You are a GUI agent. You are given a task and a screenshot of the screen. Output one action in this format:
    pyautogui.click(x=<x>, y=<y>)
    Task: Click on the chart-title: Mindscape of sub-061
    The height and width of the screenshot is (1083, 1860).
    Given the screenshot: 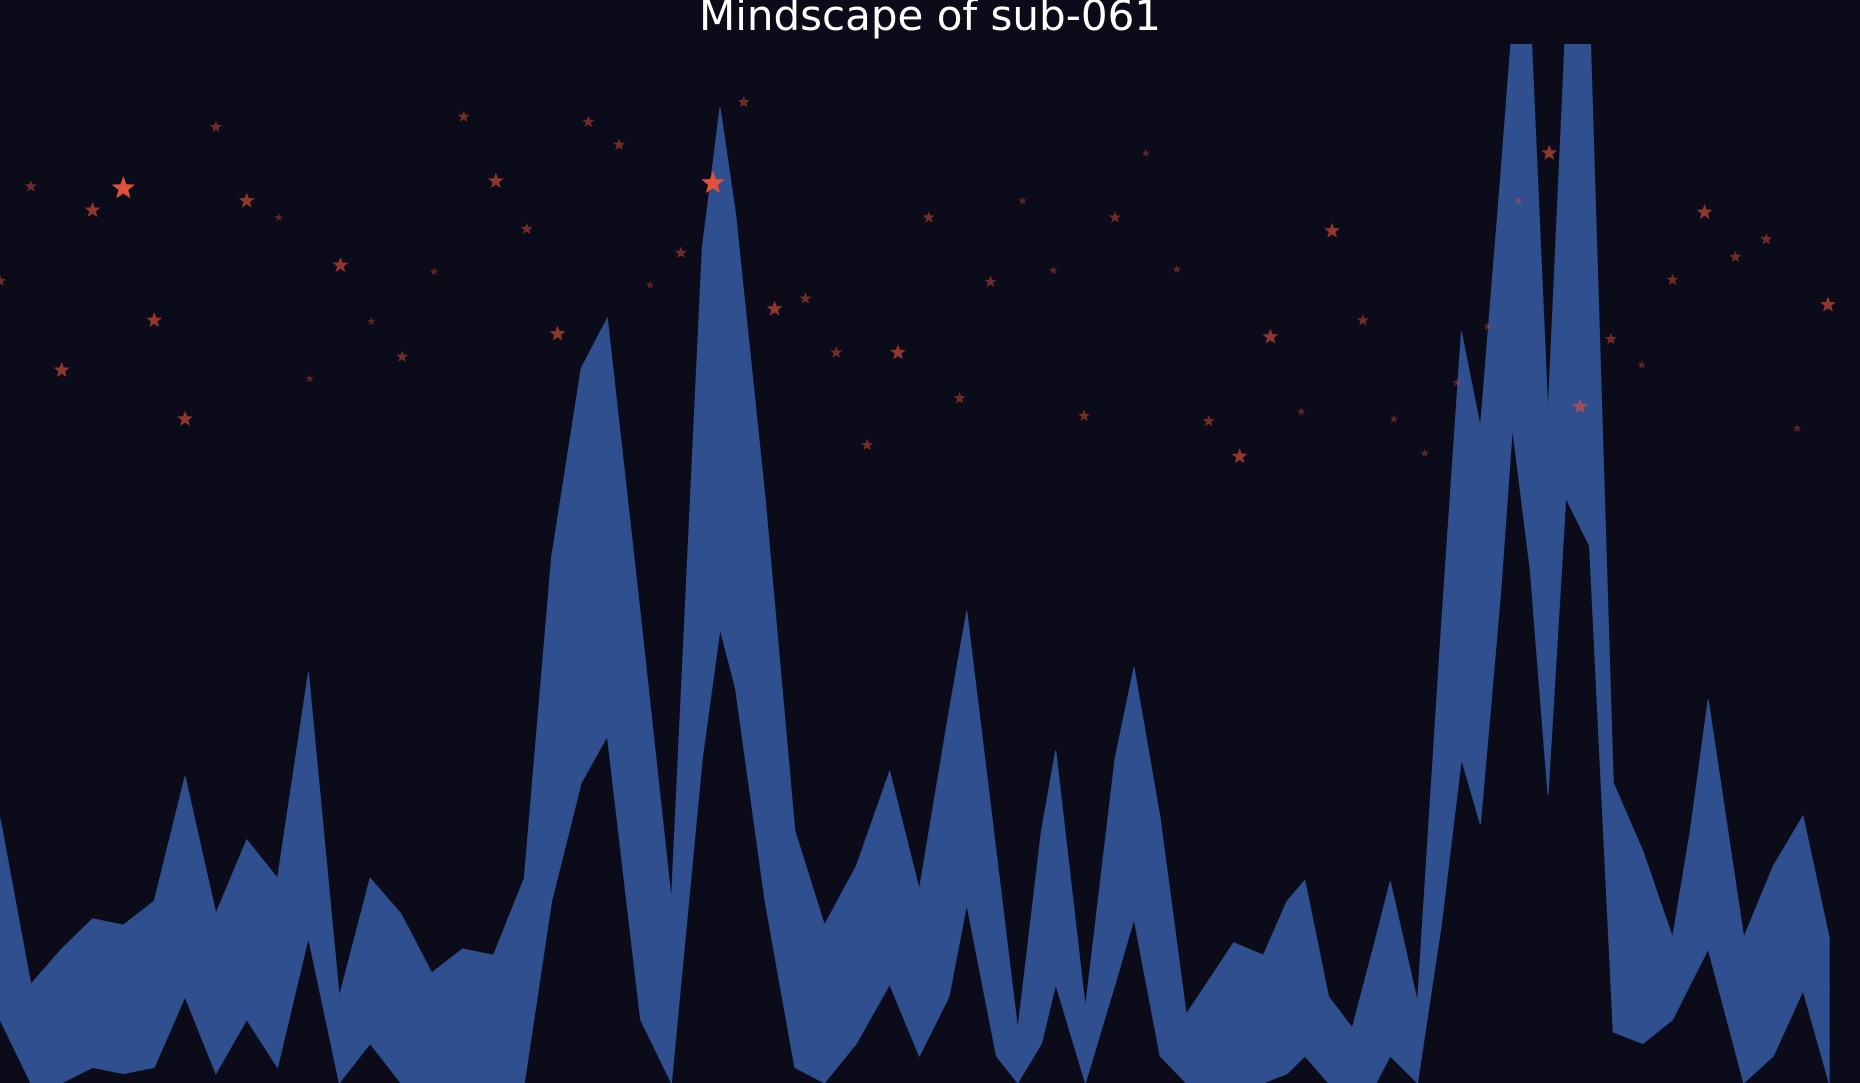 What is the action you would take?
    pyautogui.click(x=930, y=20)
    